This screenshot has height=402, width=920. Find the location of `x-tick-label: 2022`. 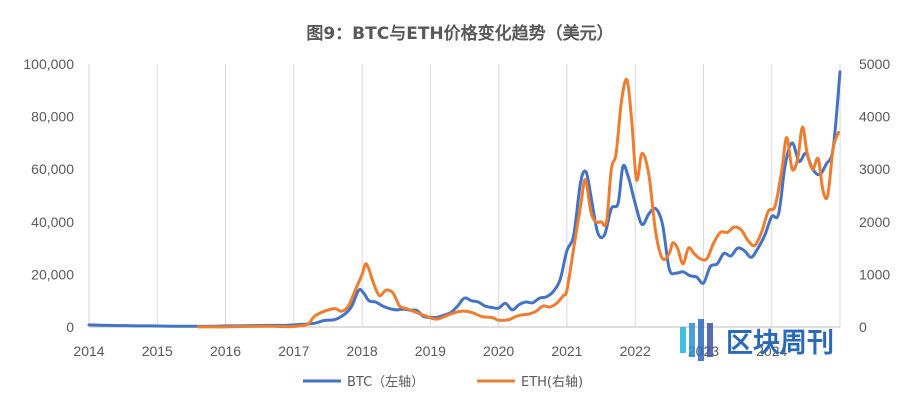

x-tick-label: 2022 is located at coordinates (635, 351).